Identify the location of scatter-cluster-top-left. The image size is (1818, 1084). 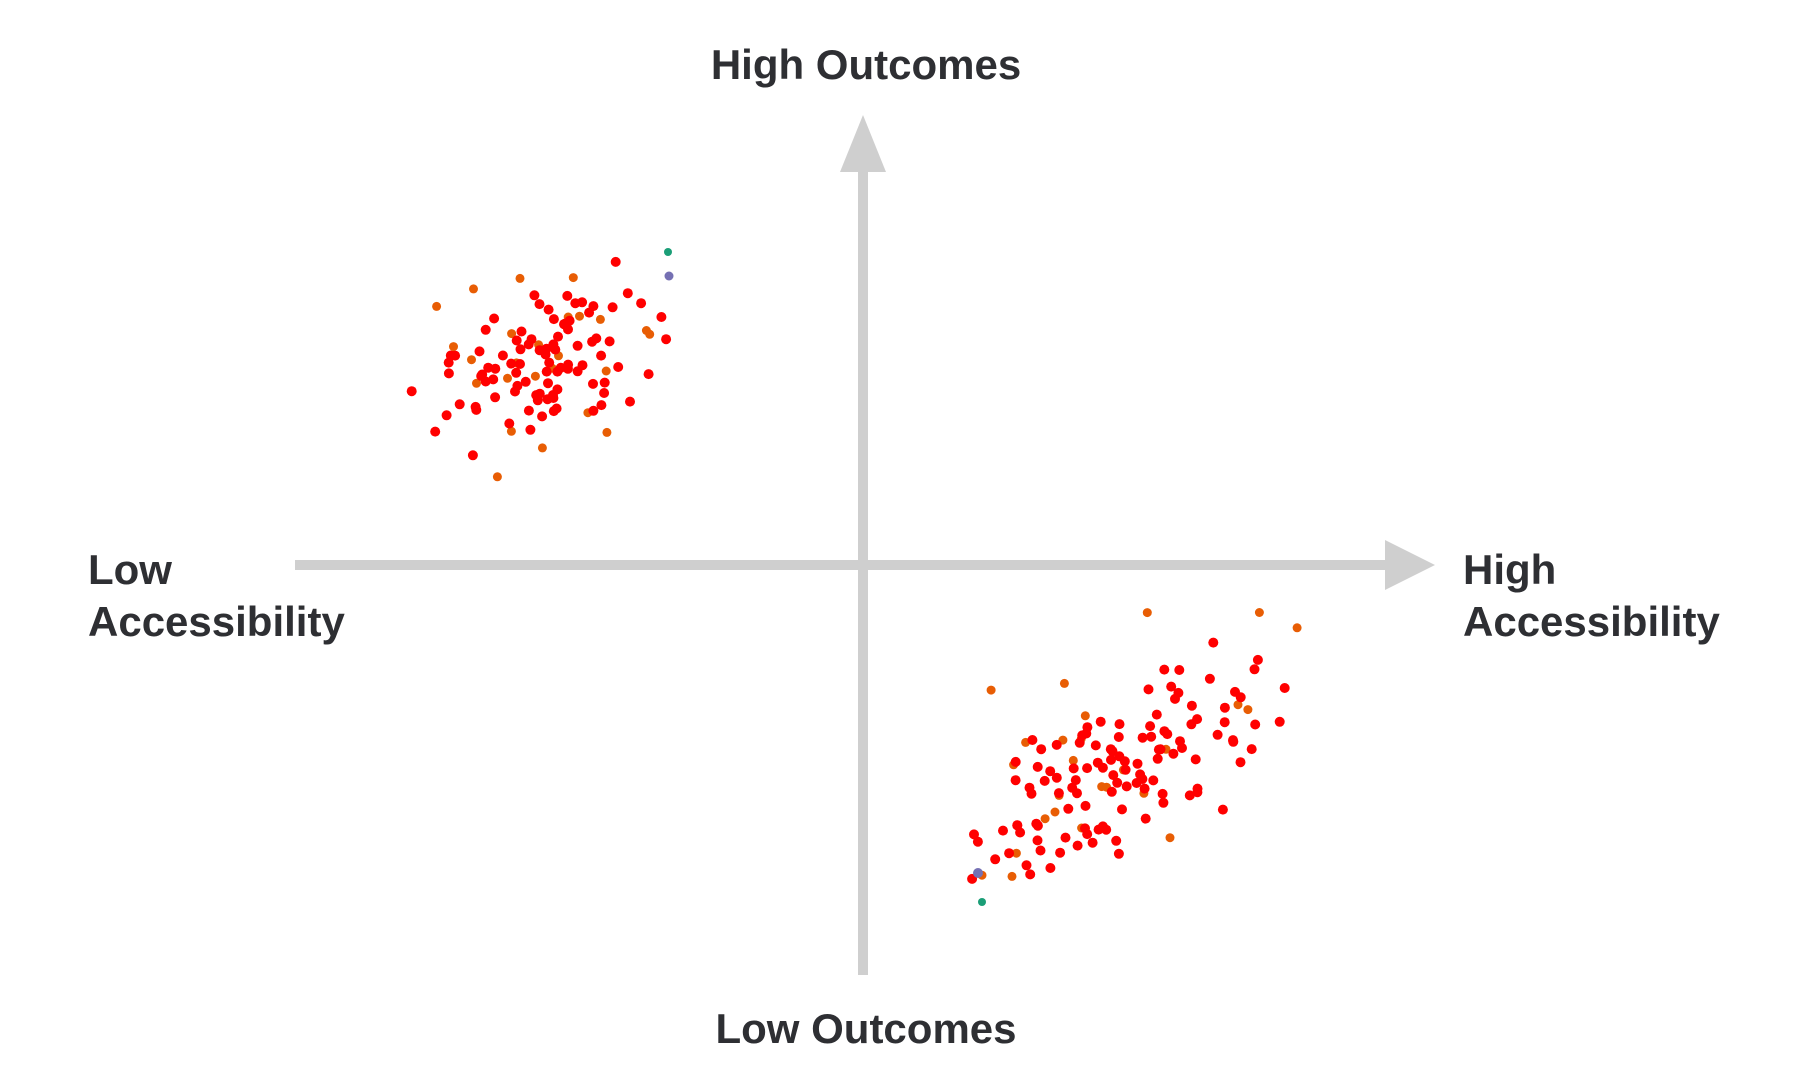
(540, 365).